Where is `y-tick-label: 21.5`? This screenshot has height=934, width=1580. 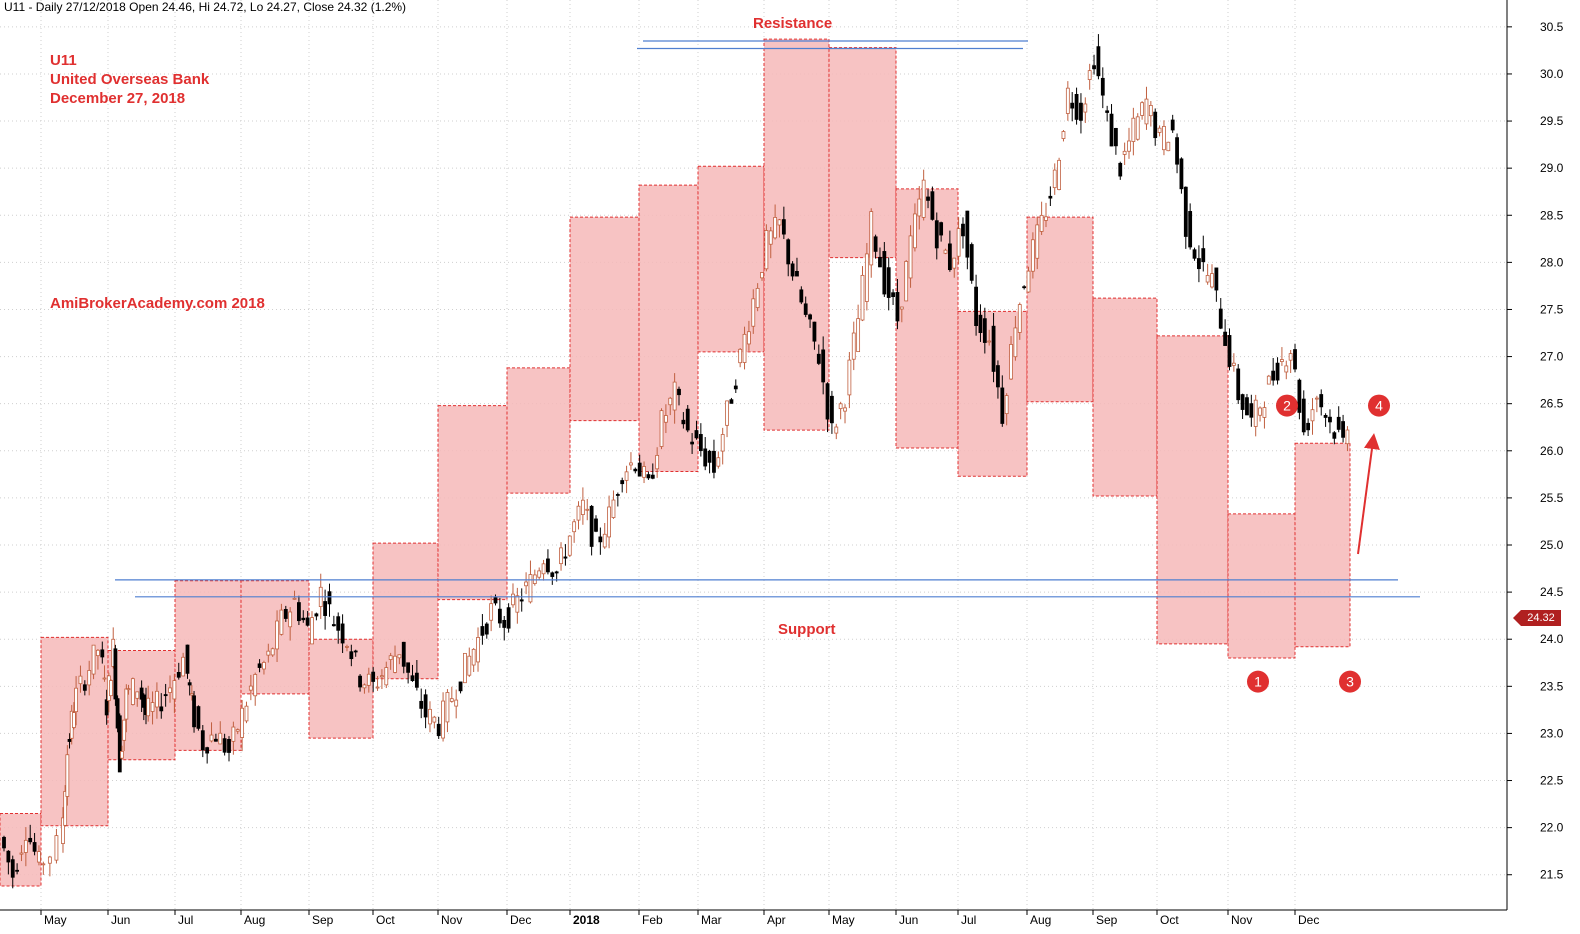 y-tick-label: 21.5 is located at coordinates (1552, 875).